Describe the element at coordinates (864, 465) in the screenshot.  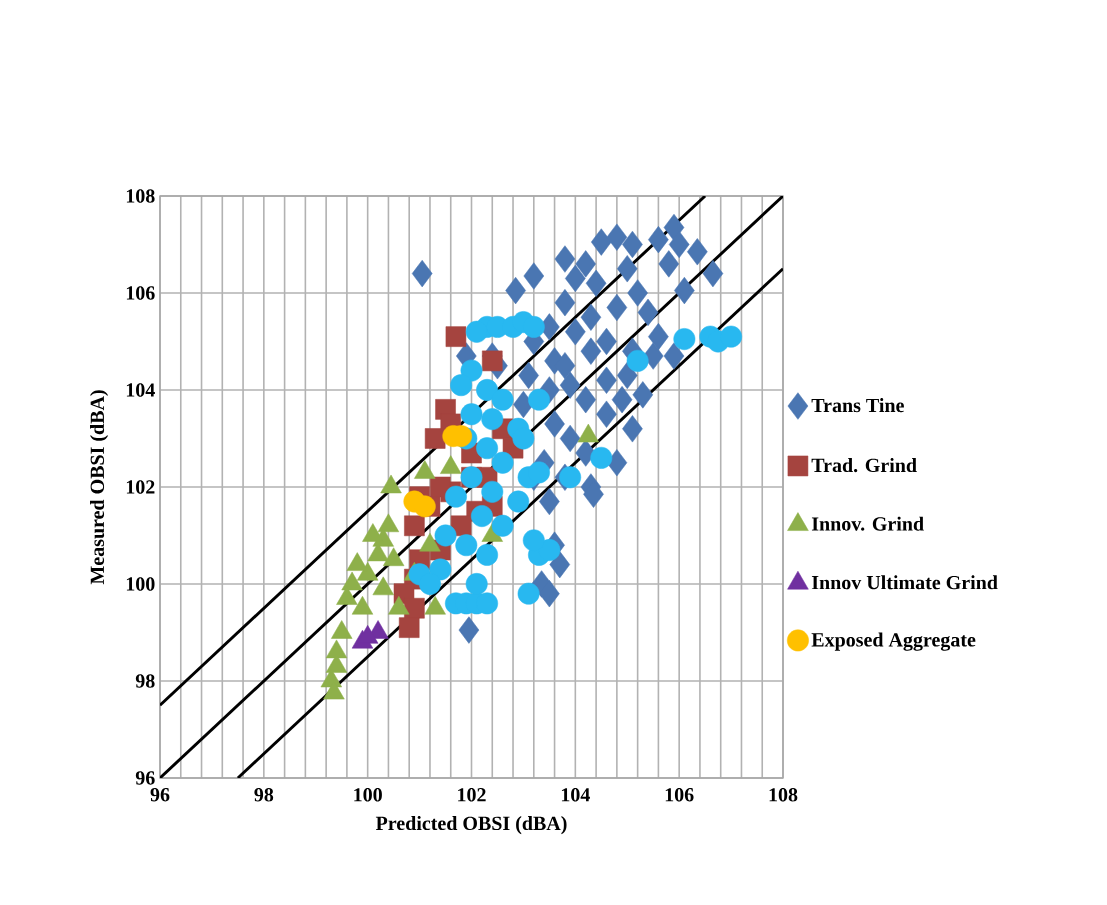
I see `legend-label: Trad. Grind` at that location.